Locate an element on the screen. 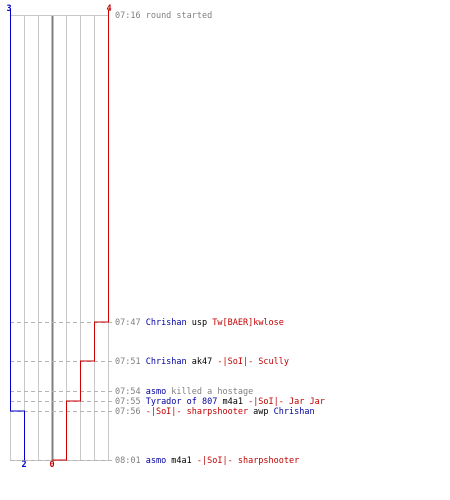 The height and width of the screenshot is (500, 450). event-blue-text: Tyrador of 807 is located at coordinates (179, 402).